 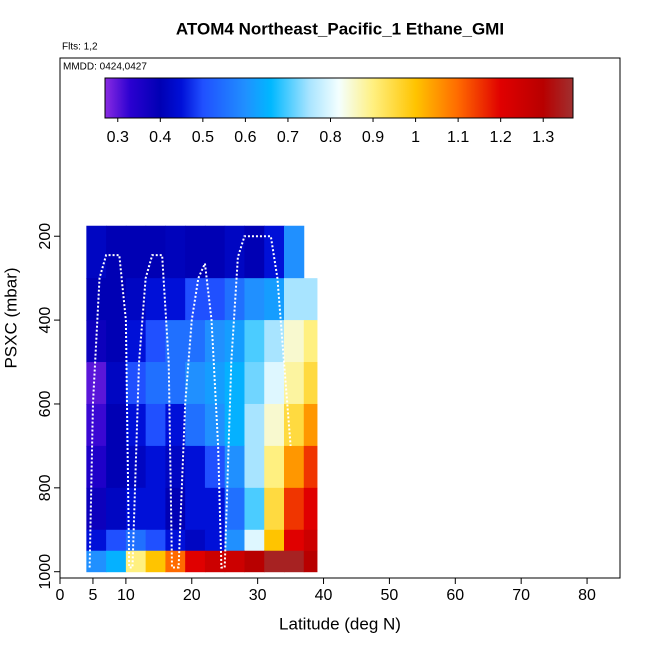 I want to click on colorbar-tick-label: 1.1, so click(x=458, y=137).